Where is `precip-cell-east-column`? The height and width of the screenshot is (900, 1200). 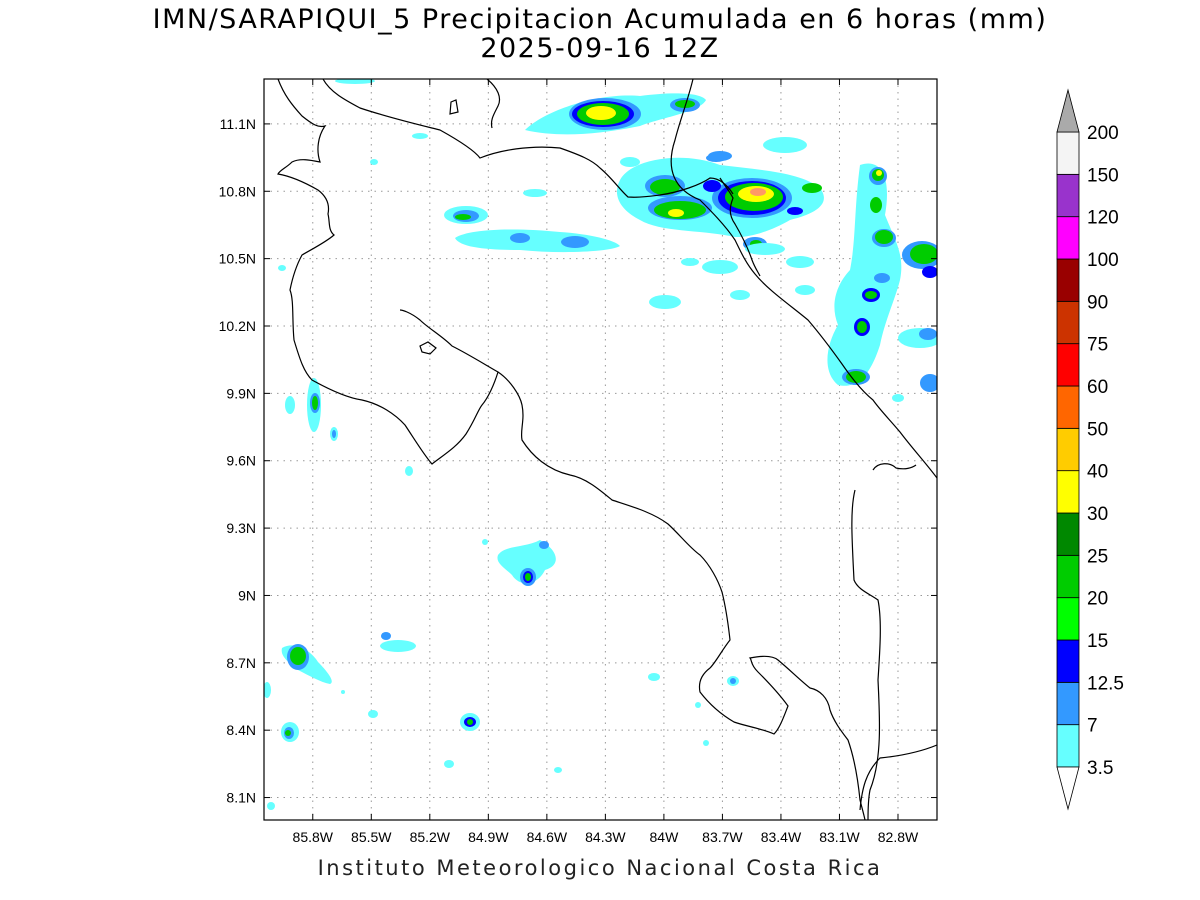
precip-cell-east-column is located at coordinates (882, 277).